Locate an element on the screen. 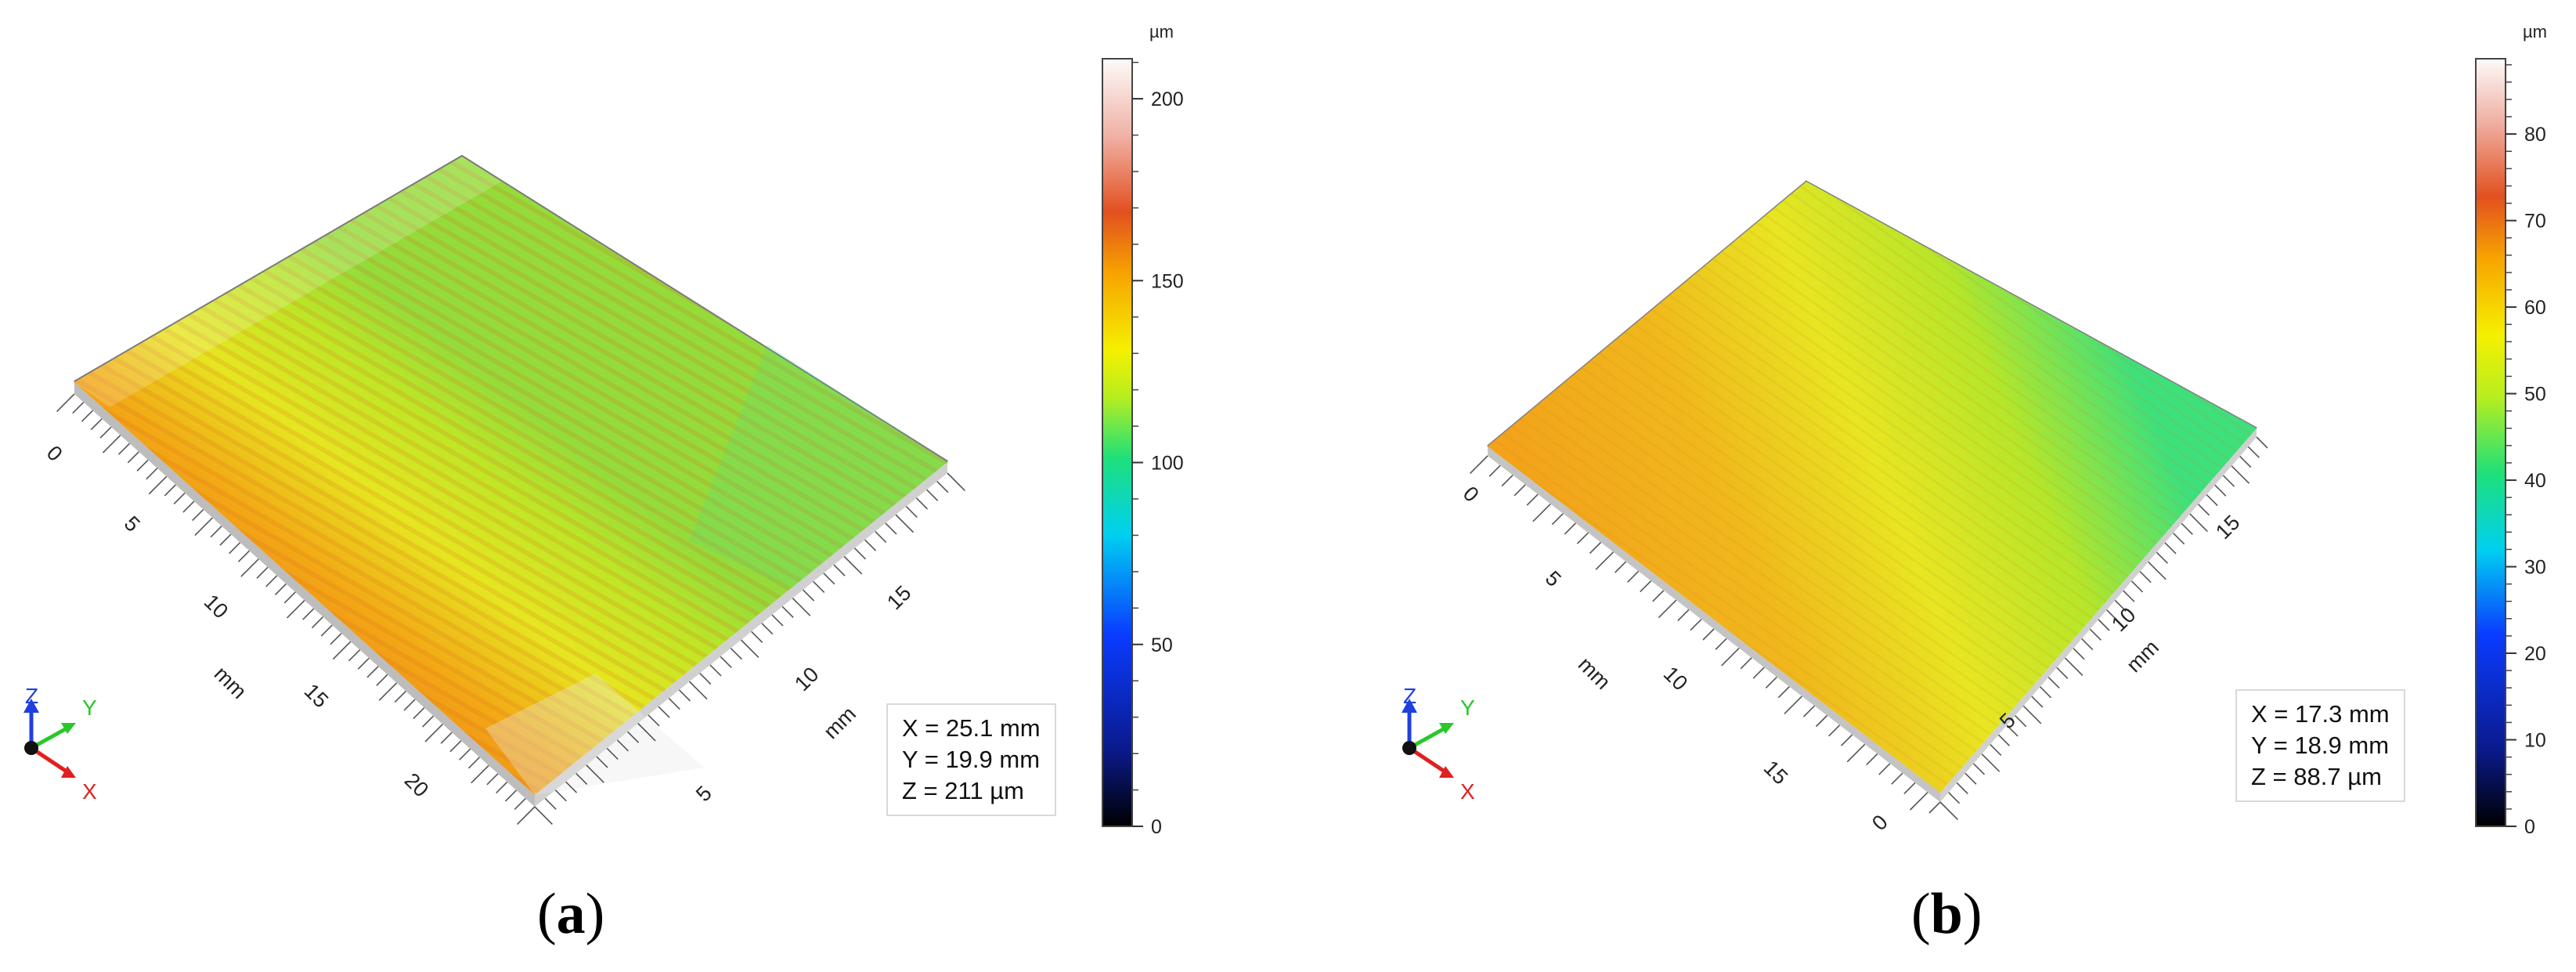  colorbar-tick-label: 30 is located at coordinates (2535, 568).